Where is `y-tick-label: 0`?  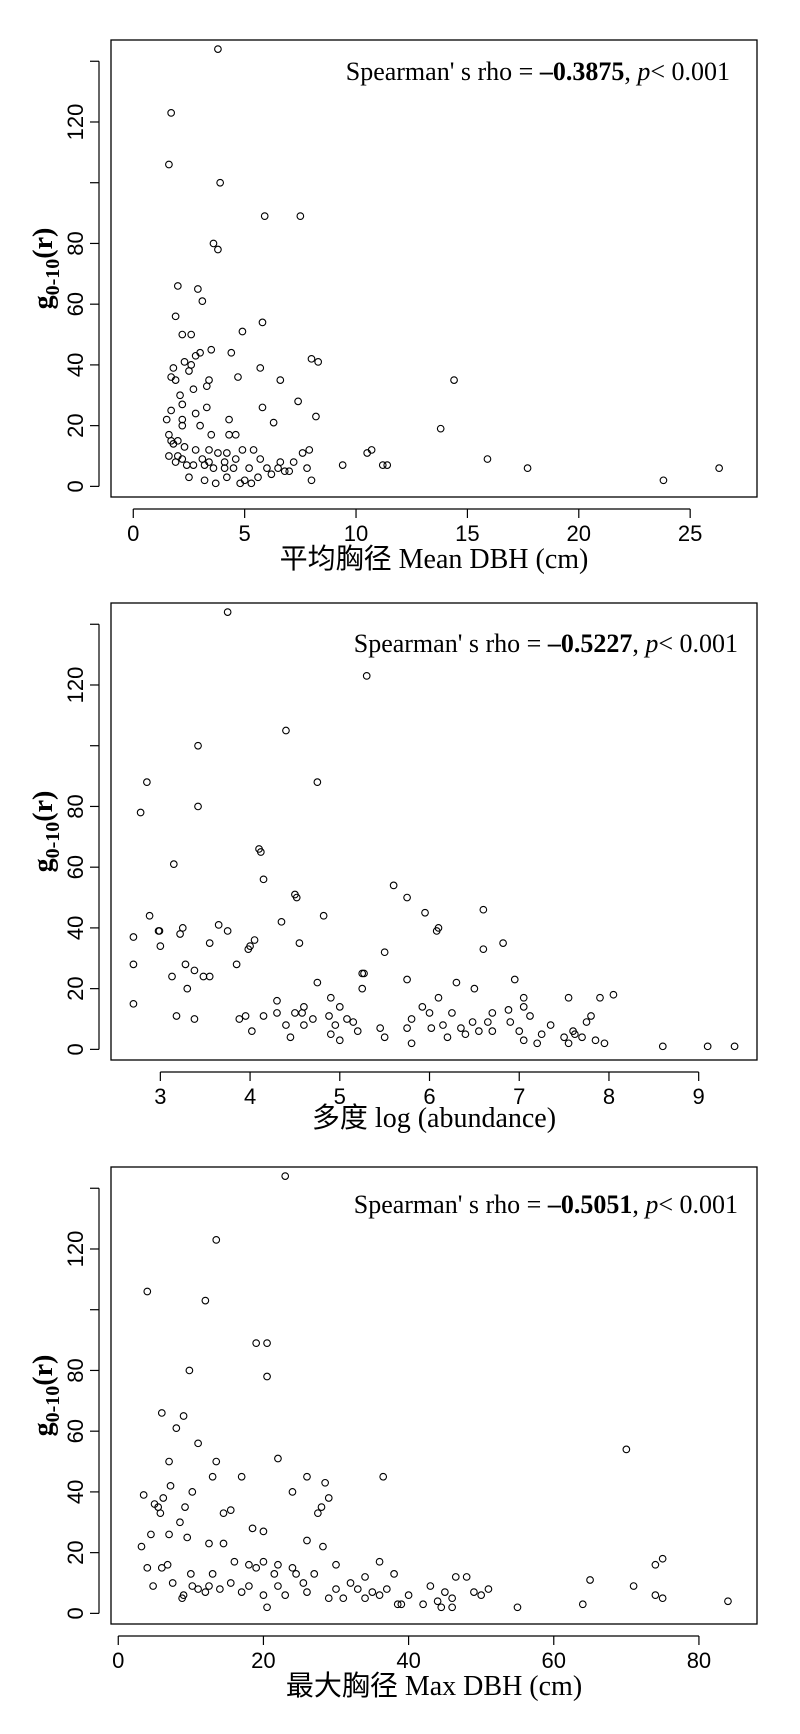
y-tick-label: 0 is located at coordinates (75, 1049).